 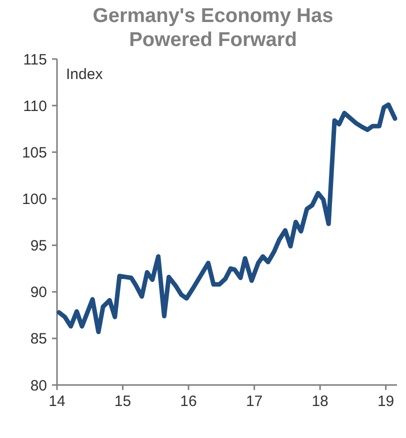 What do you see at coordinates (38, 246) in the screenshot?
I see `y-tick-label: 95` at bounding box center [38, 246].